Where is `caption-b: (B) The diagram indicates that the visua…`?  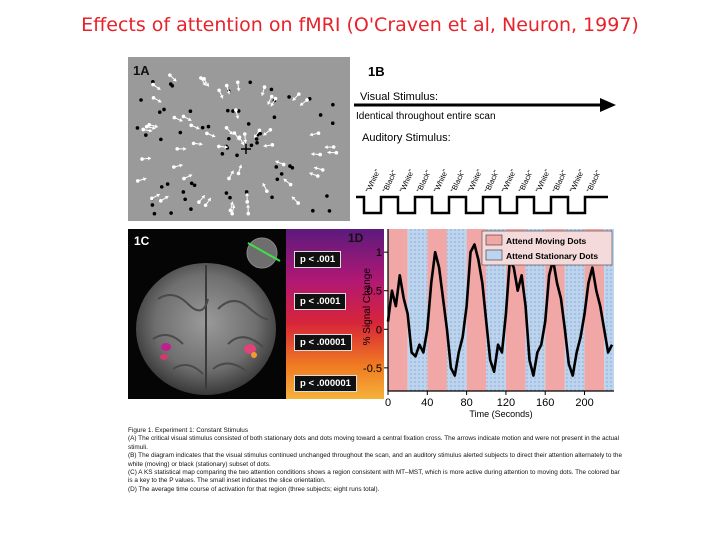
caption-b: (B) The diagram indicates that the visua… is located at coordinates (375, 460).